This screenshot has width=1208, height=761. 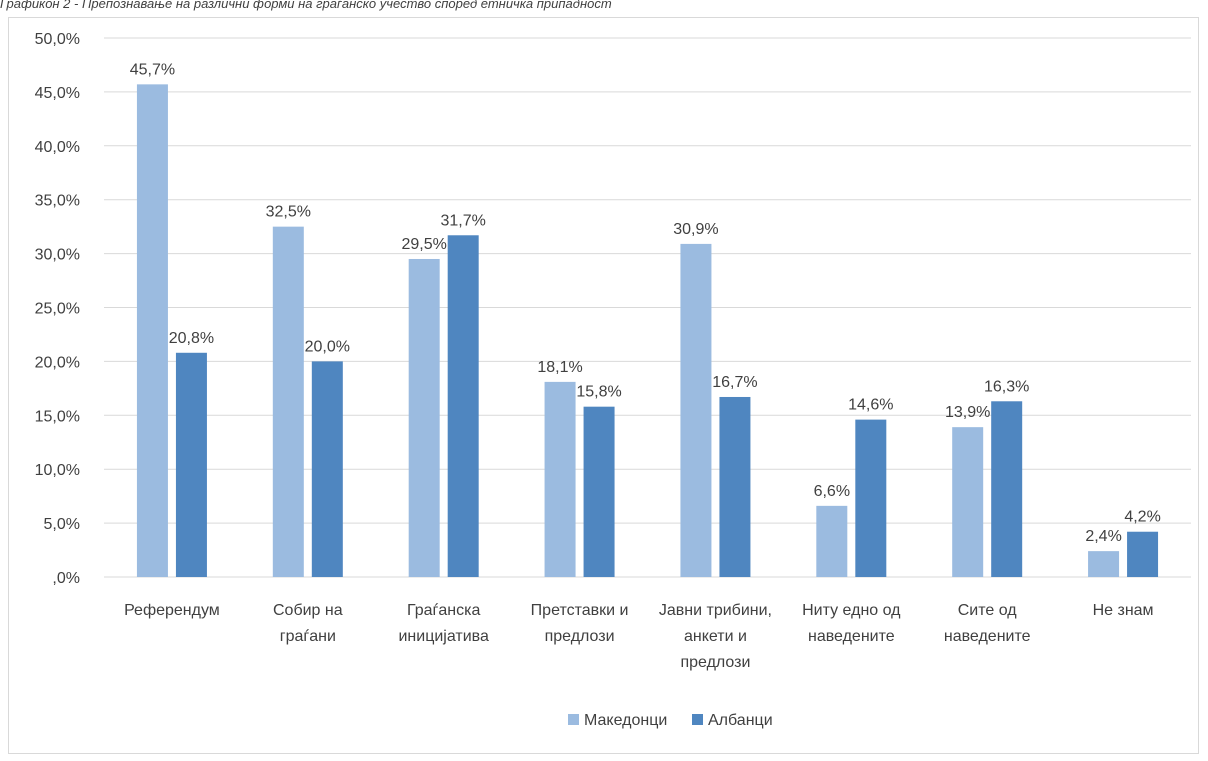 What do you see at coordinates (598, 392) in the screenshot?
I see `data-label: 15,8%` at bounding box center [598, 392].